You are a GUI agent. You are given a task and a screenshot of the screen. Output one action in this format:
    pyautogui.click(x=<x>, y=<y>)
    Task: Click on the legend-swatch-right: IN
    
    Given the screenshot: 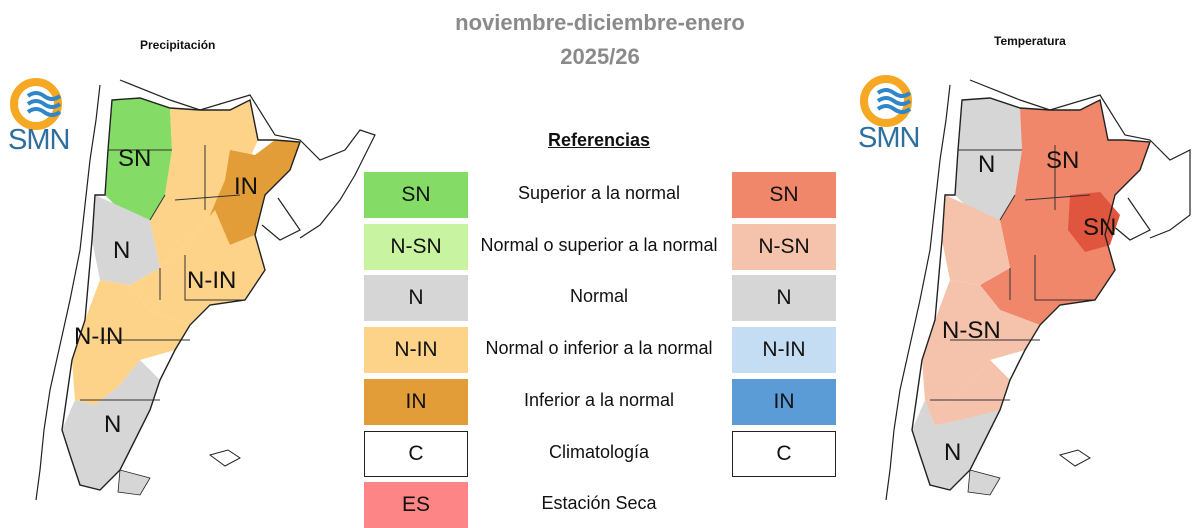 What is the action you would take?
    pyautogui.click(x=784, y=402)
    